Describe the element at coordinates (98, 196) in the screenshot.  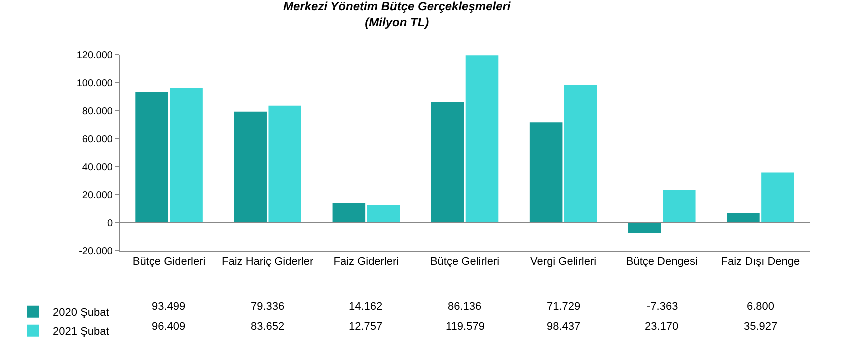
I see `y-tick-label: 20.000` at that location.